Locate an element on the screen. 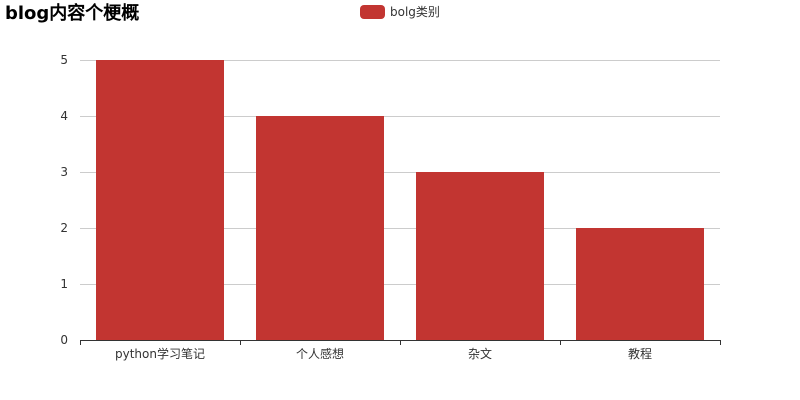 The width and height of the screenshot is (800, 400). y-tick-label: 5 is located at coordinates (64, 60).